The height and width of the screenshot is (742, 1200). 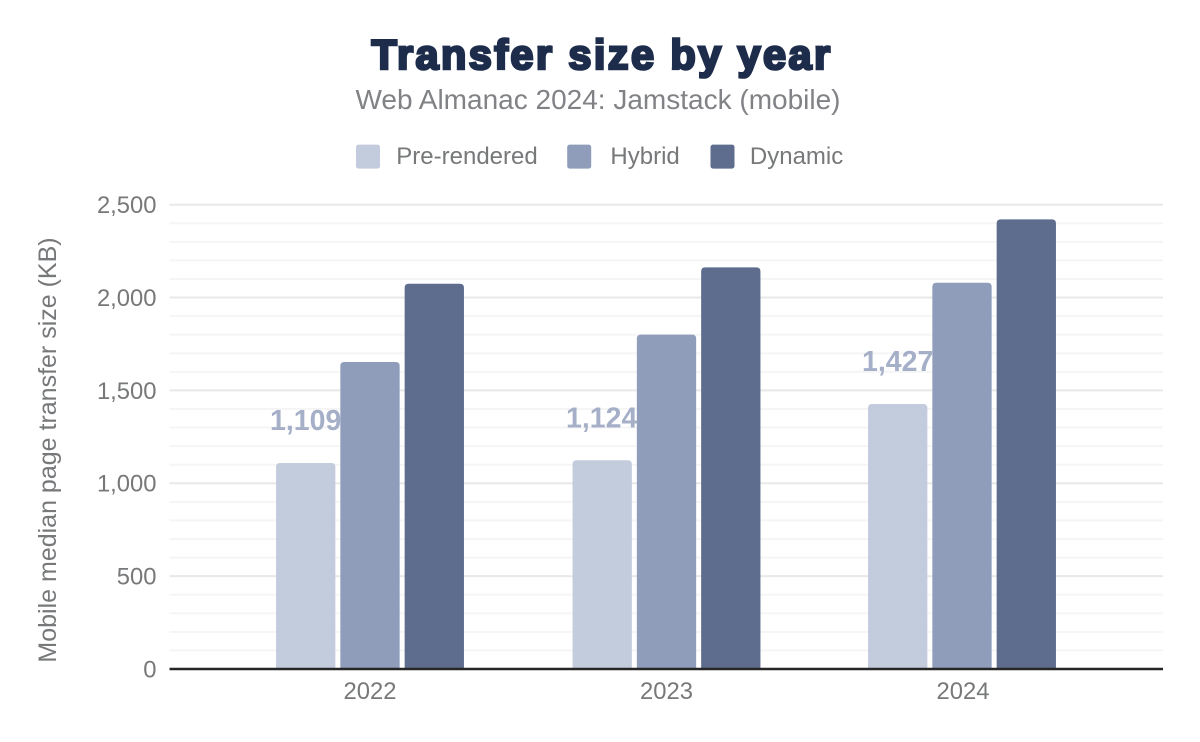 I want to click on svg-text: 500, so click(x=137, y=577).